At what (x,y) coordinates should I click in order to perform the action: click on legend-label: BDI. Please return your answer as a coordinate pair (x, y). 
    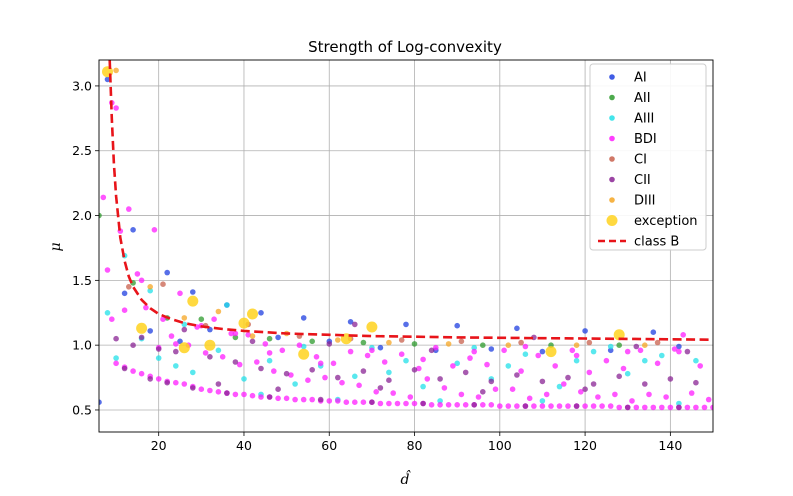
    Looking at the image, I should click on (645, 139).